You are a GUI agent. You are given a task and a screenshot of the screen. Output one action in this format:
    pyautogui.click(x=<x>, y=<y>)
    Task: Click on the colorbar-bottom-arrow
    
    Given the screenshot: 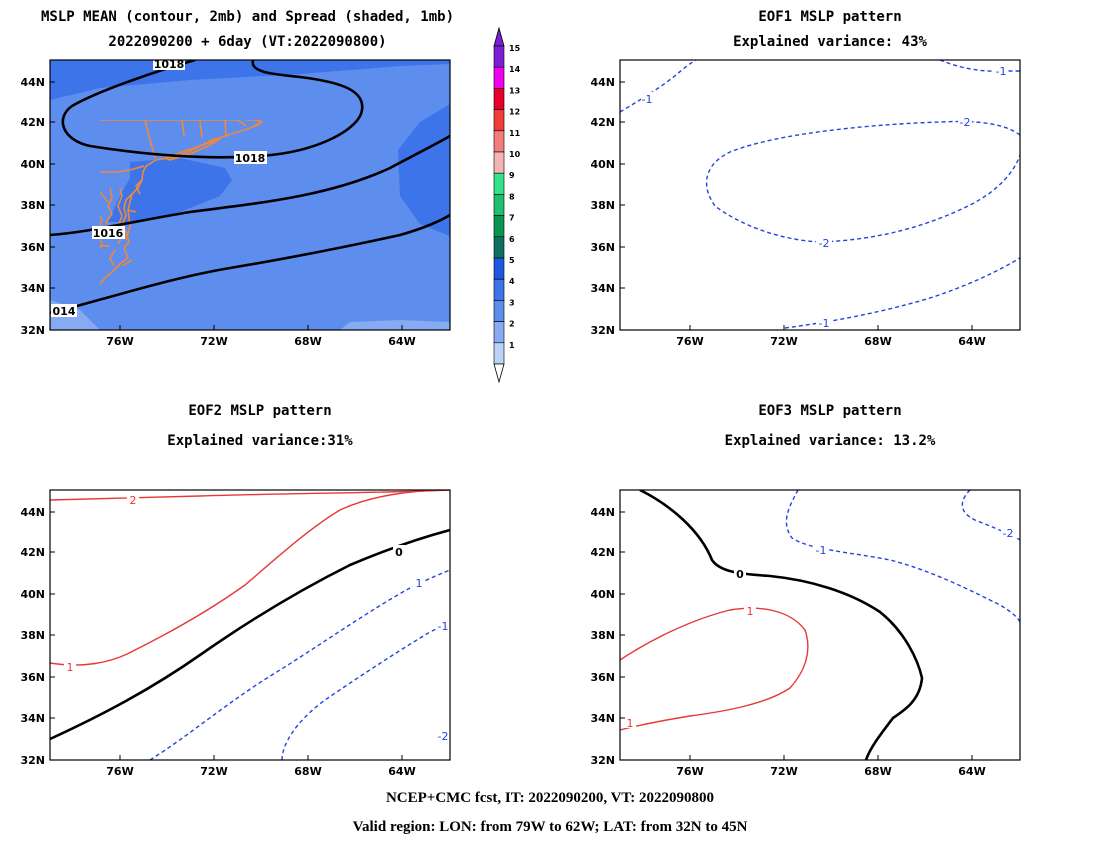 What is the action you would take?
    pyautogui.click(x=499, y=373)
    